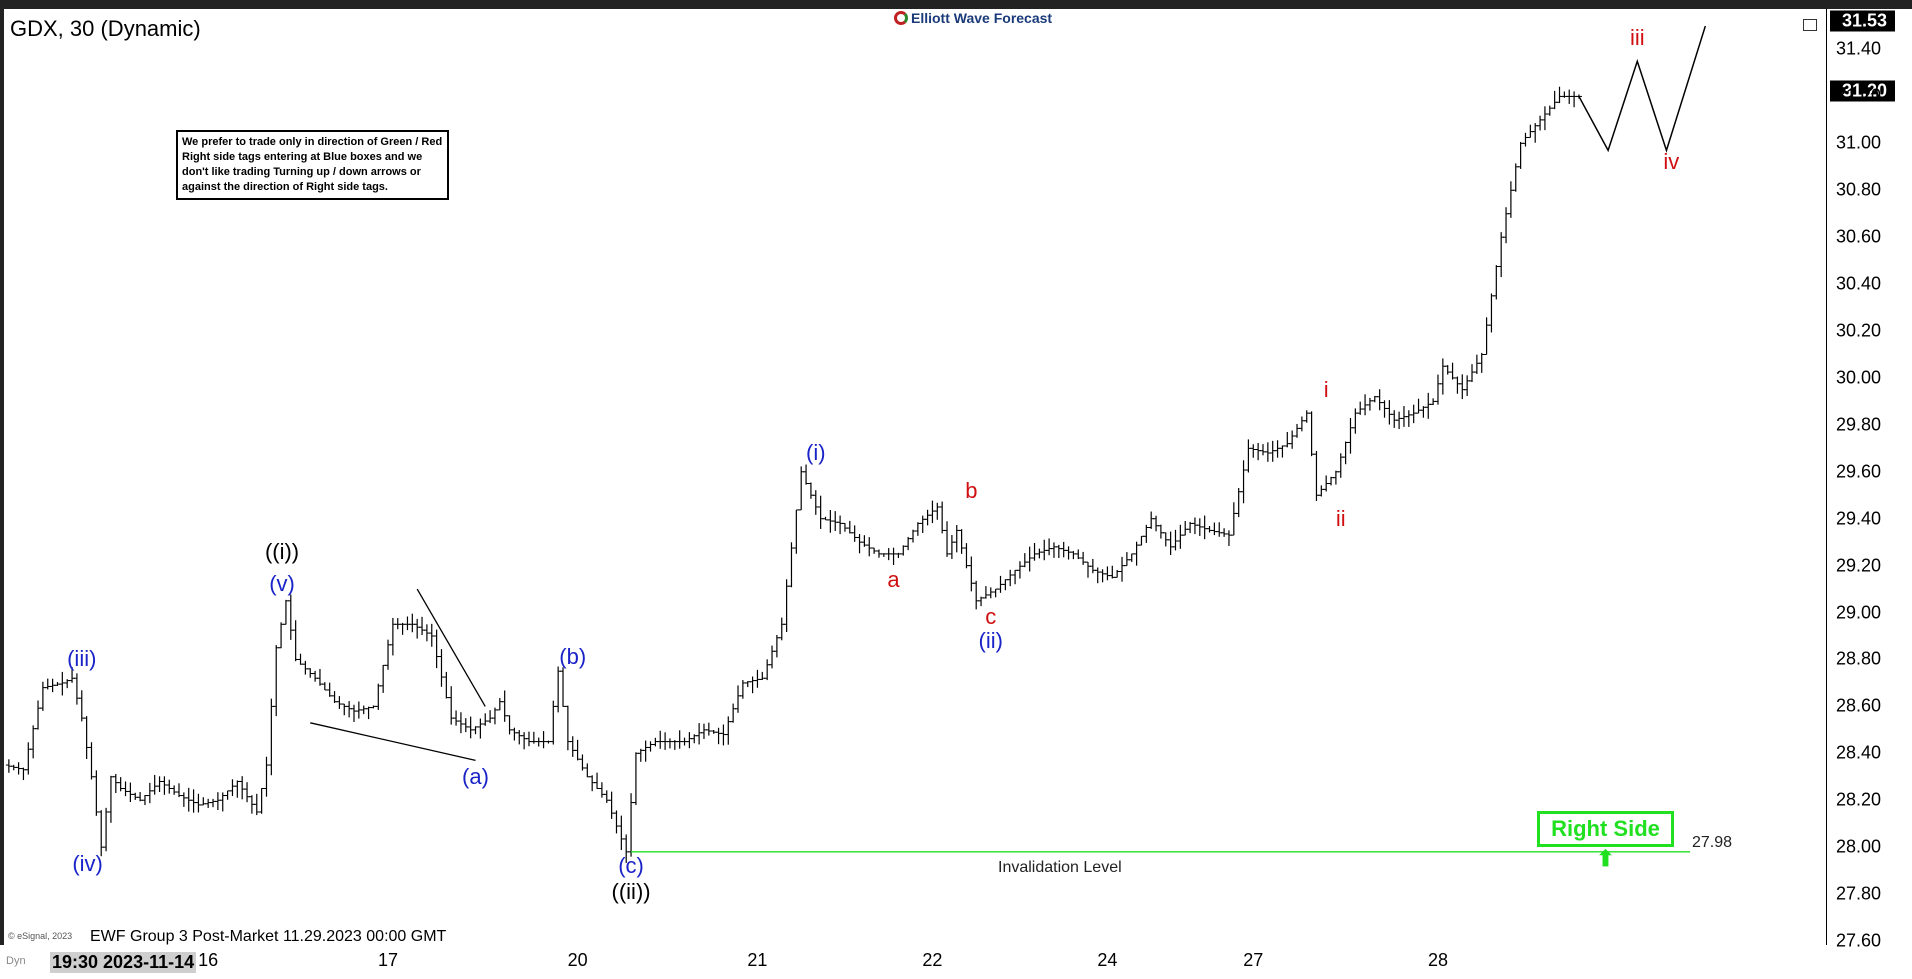  Describe the element at coordinates (1605, 858) in the screenshot. I see `arrow-up-icon: ⬆` at that location.